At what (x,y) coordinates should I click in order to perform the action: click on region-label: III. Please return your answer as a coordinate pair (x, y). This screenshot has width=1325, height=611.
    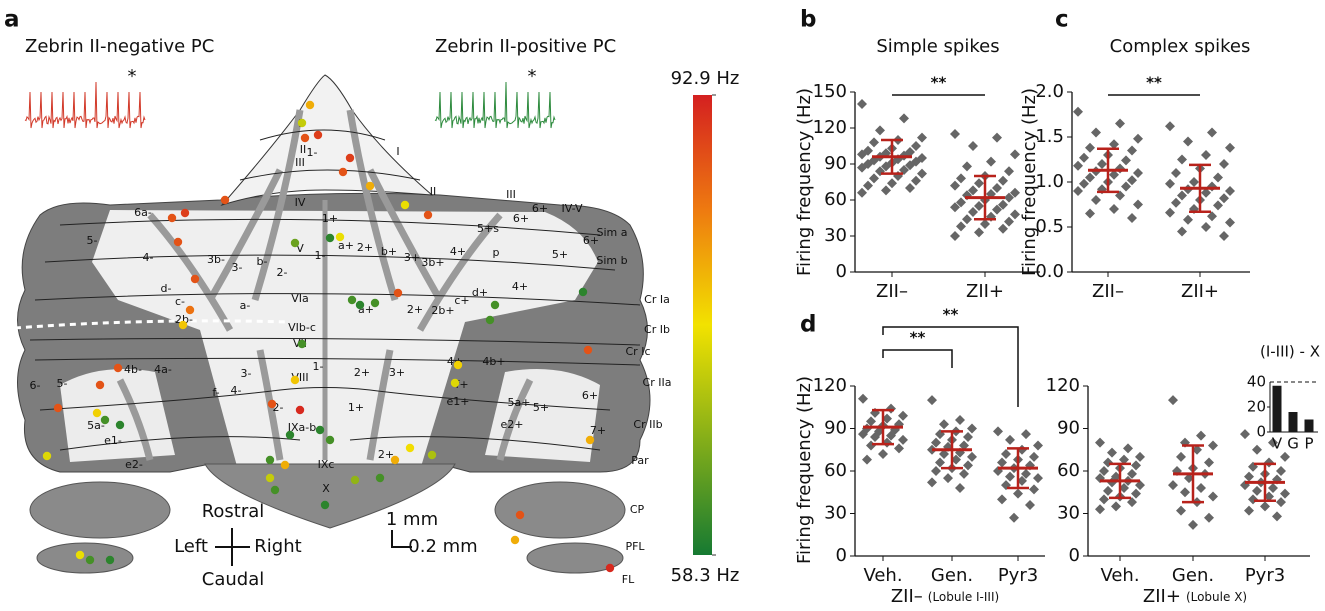
    Looking at the image, I should click on (300, 162).